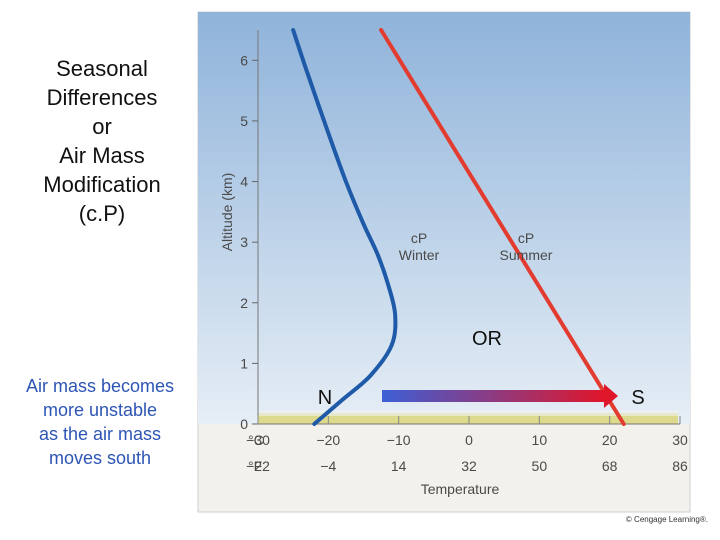  Describe the element at coordinates (244, 182) in the screenshot. I see `y-tick-label: 4` at that location.